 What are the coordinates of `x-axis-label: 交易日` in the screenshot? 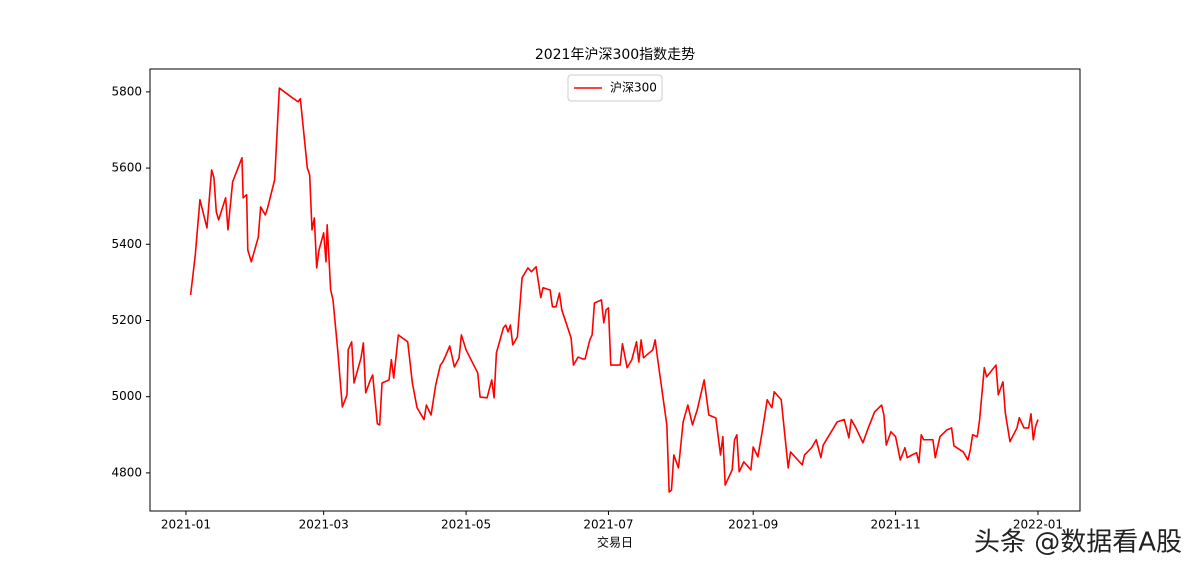 It's located at (615, 542).